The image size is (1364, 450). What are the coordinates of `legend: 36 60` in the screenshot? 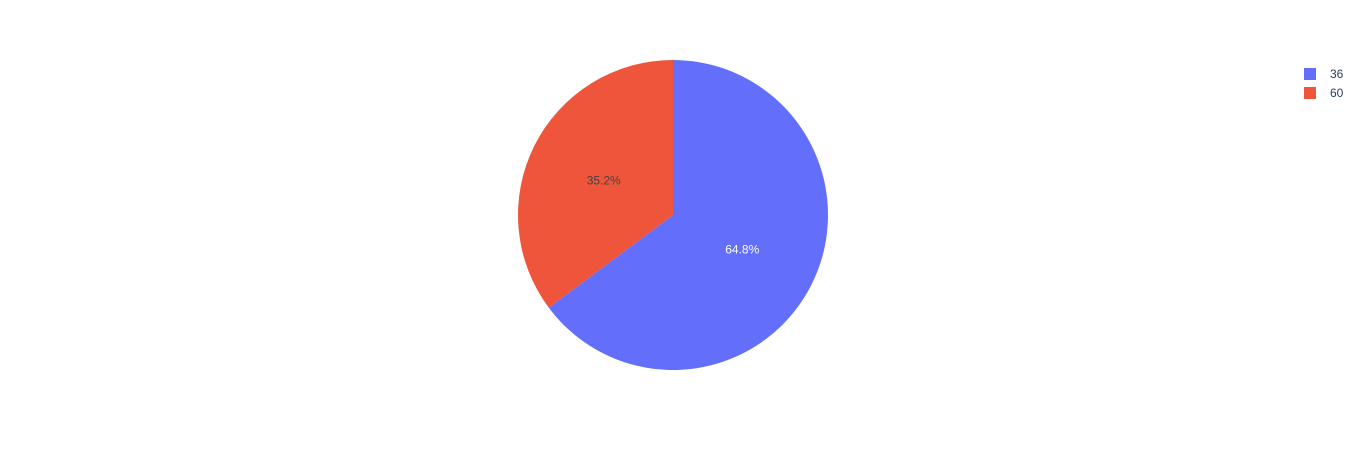 It's located at (1321, 83).